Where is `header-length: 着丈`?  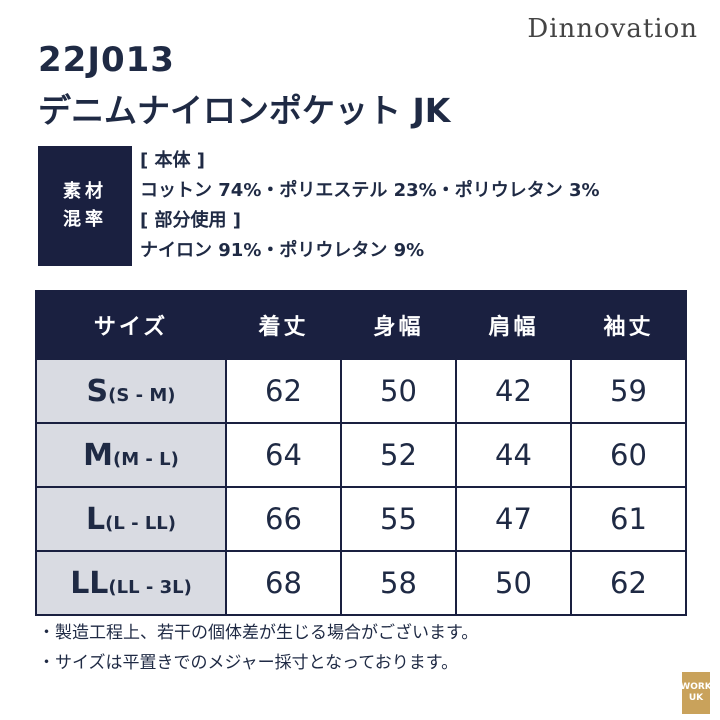
header-length: 着丈 is located at coordinates (283, 325).